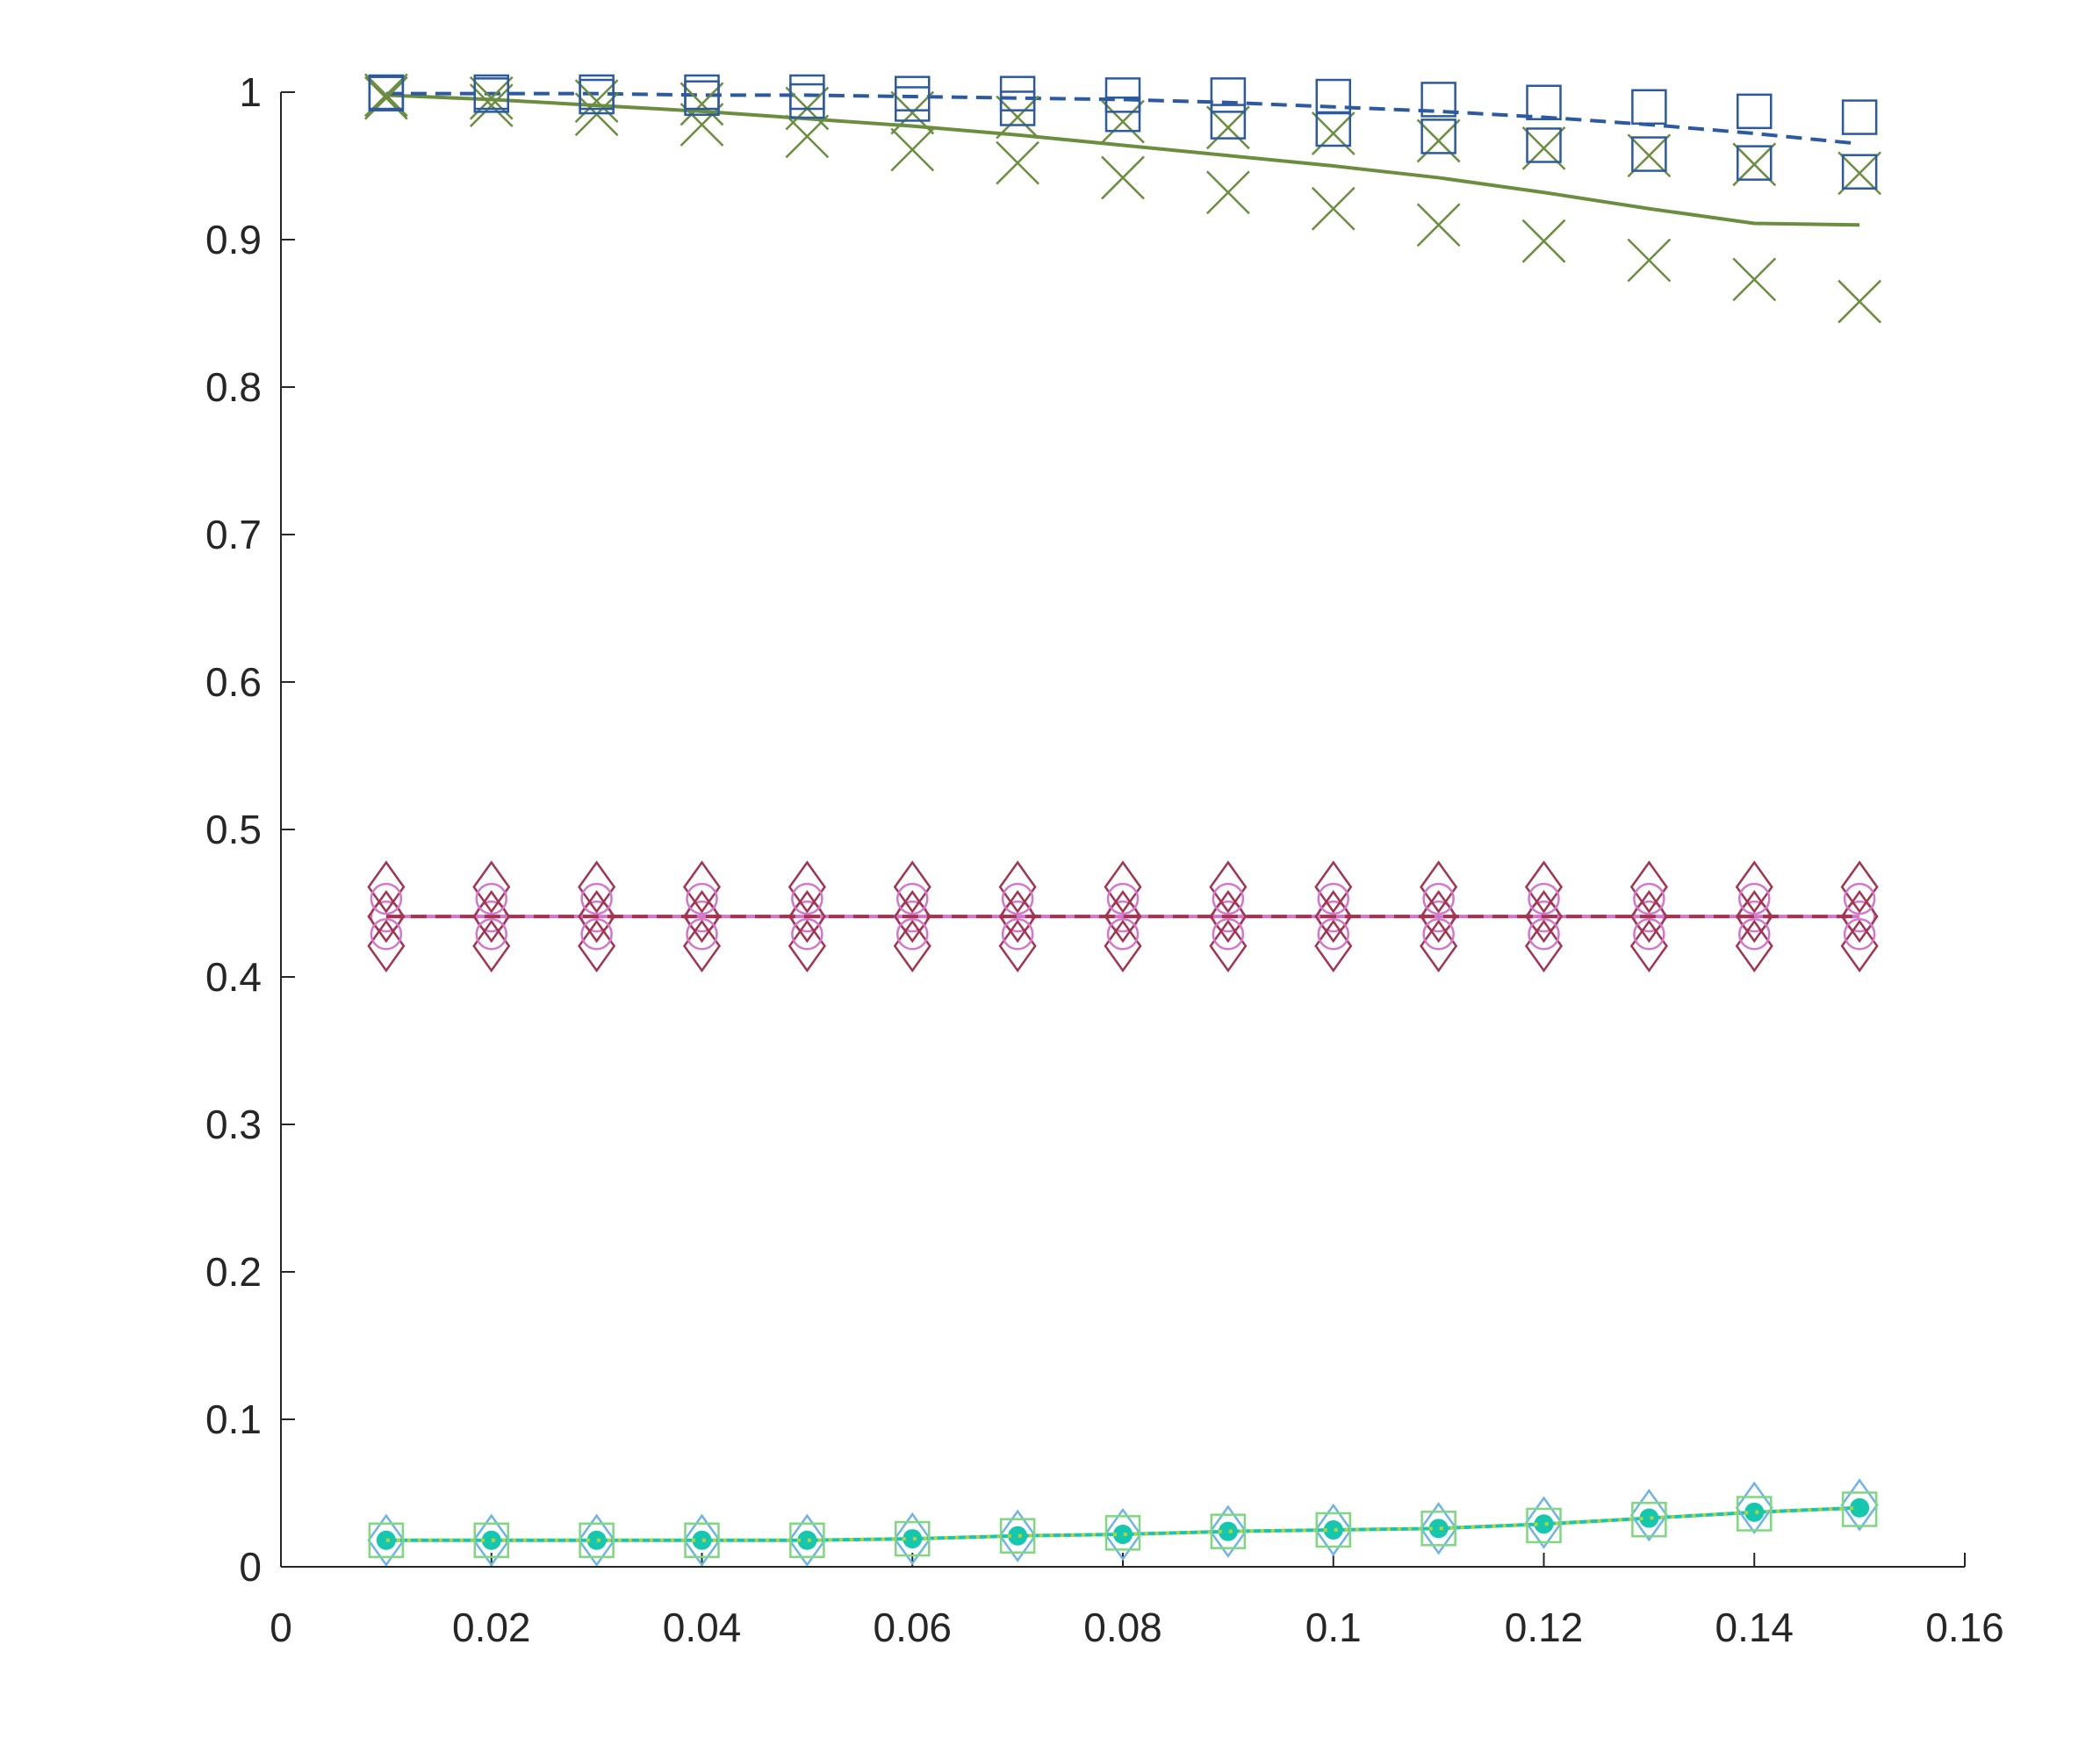  I want to click on y-tick-label: 0.8, so click(233, 387).